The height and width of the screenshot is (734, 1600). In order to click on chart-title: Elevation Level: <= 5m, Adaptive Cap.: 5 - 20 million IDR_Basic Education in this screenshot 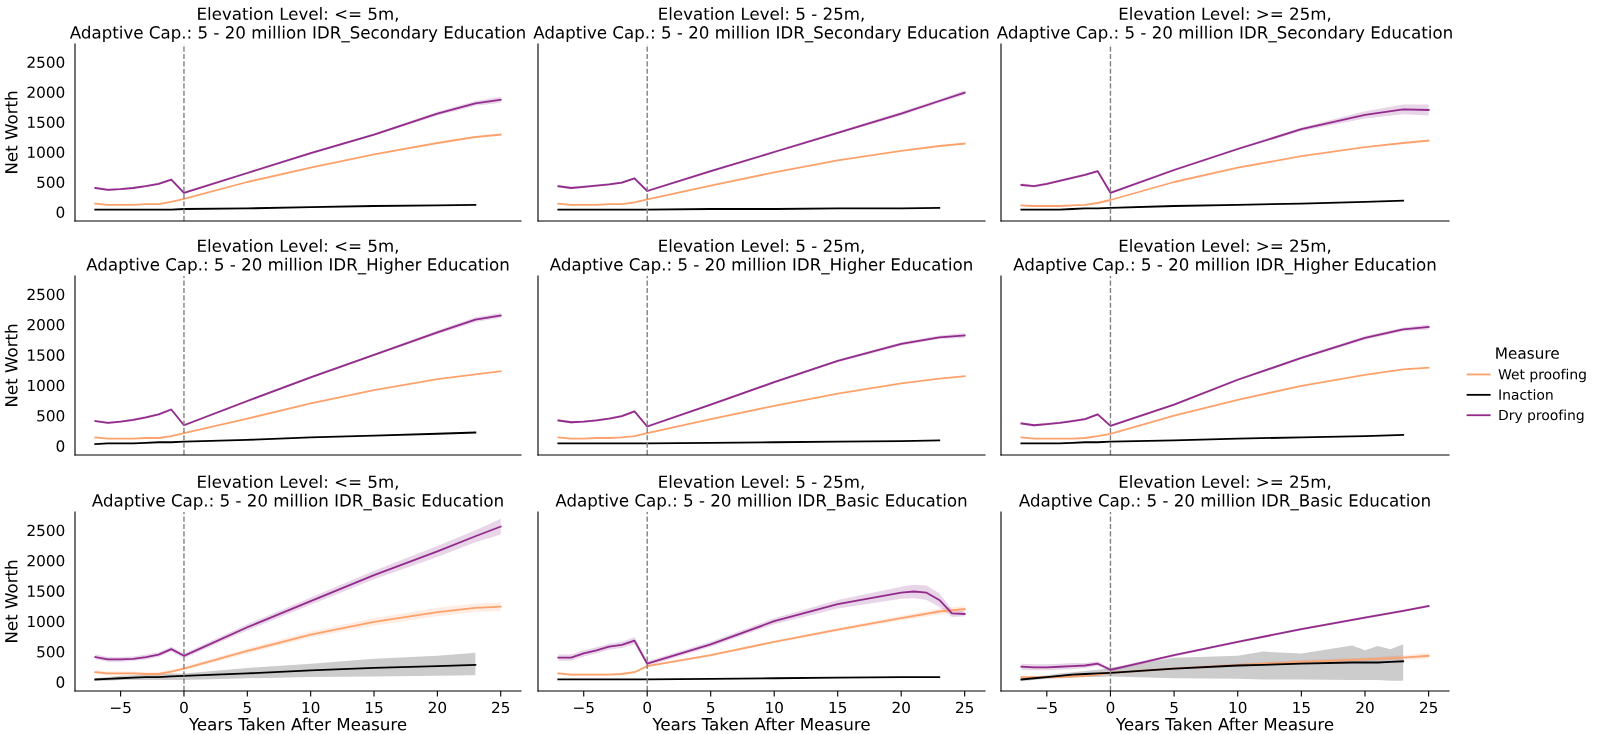, I will do `click(297, 493)`.